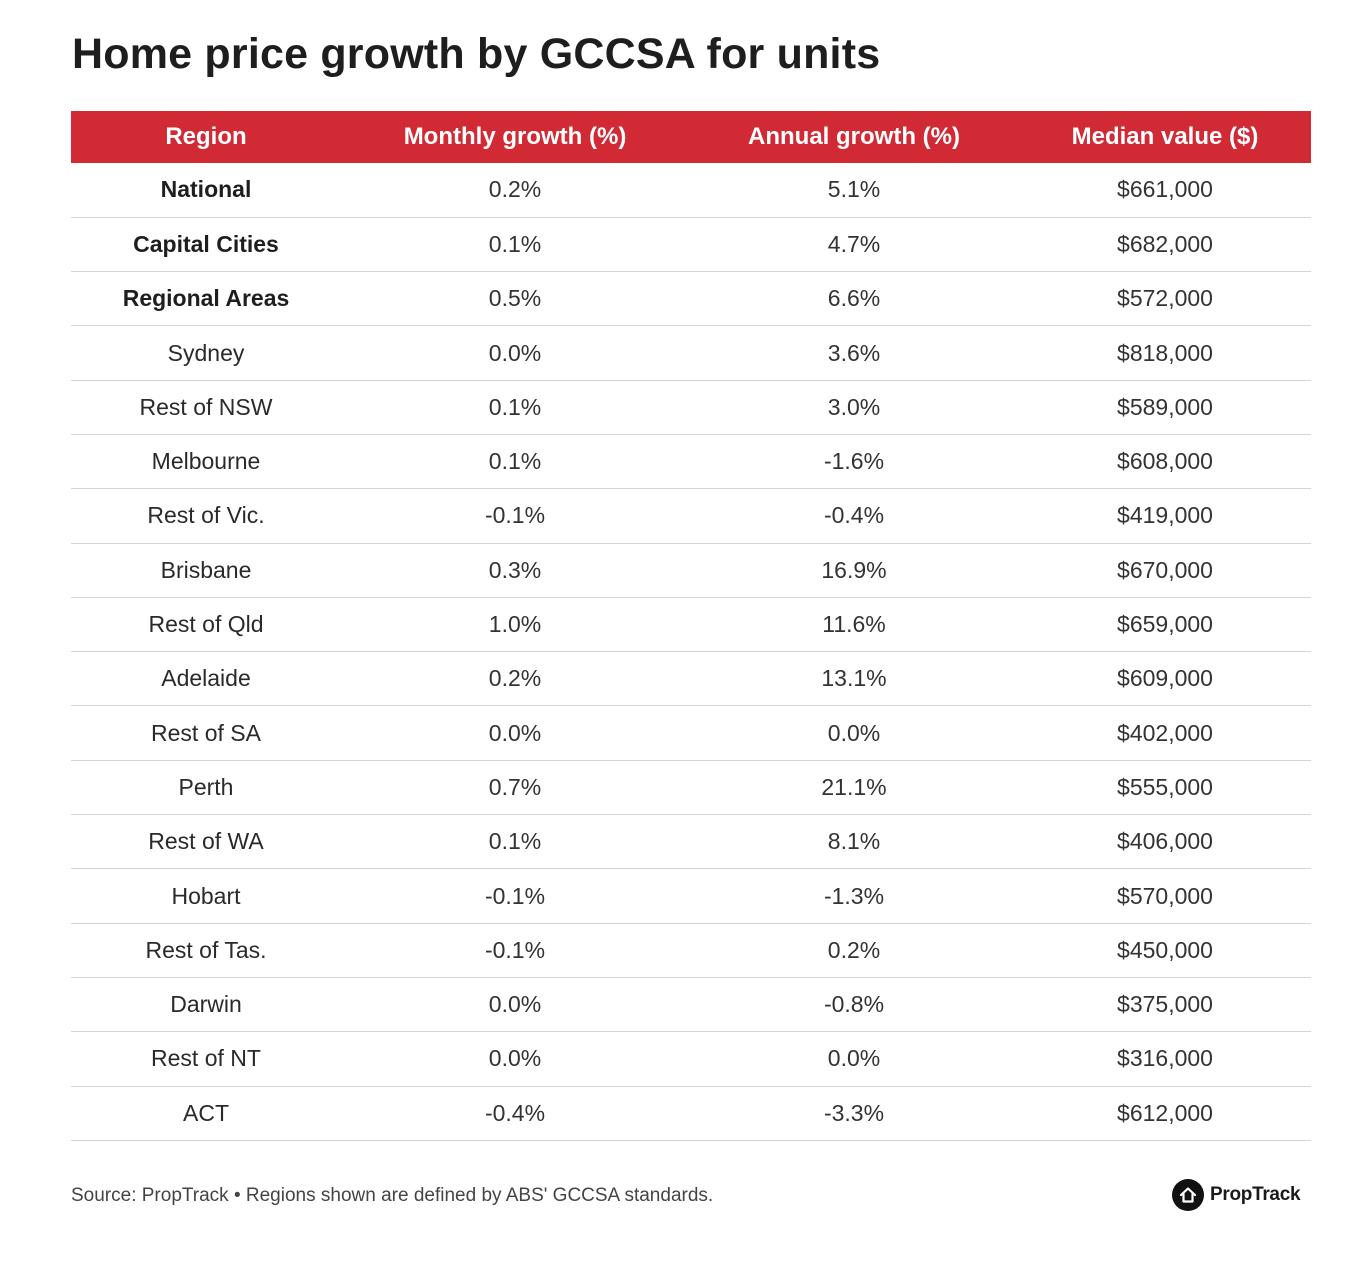 The height and width of the screenshot is (1274, 1362). Describe the element at coordinates (854, 949) in the screenshot. I see `annual-growth-cell: 0.2%` at that location.